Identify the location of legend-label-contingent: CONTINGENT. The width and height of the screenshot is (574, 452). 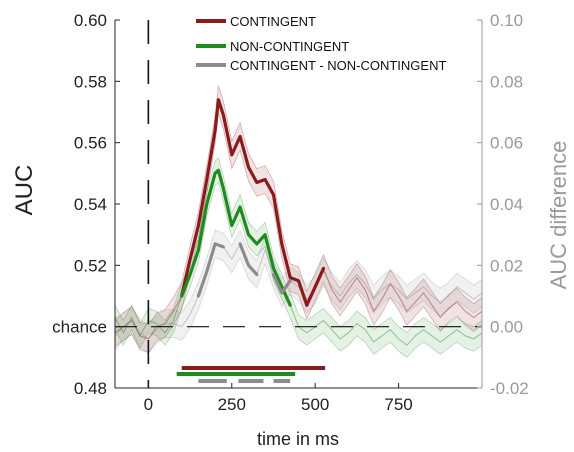
(273, 21).